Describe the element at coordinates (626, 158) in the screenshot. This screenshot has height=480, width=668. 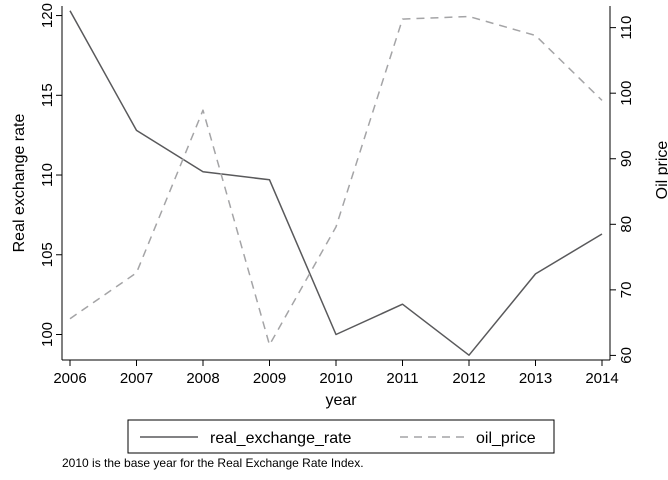
I see `y-right-tick-label: 90` at that location.